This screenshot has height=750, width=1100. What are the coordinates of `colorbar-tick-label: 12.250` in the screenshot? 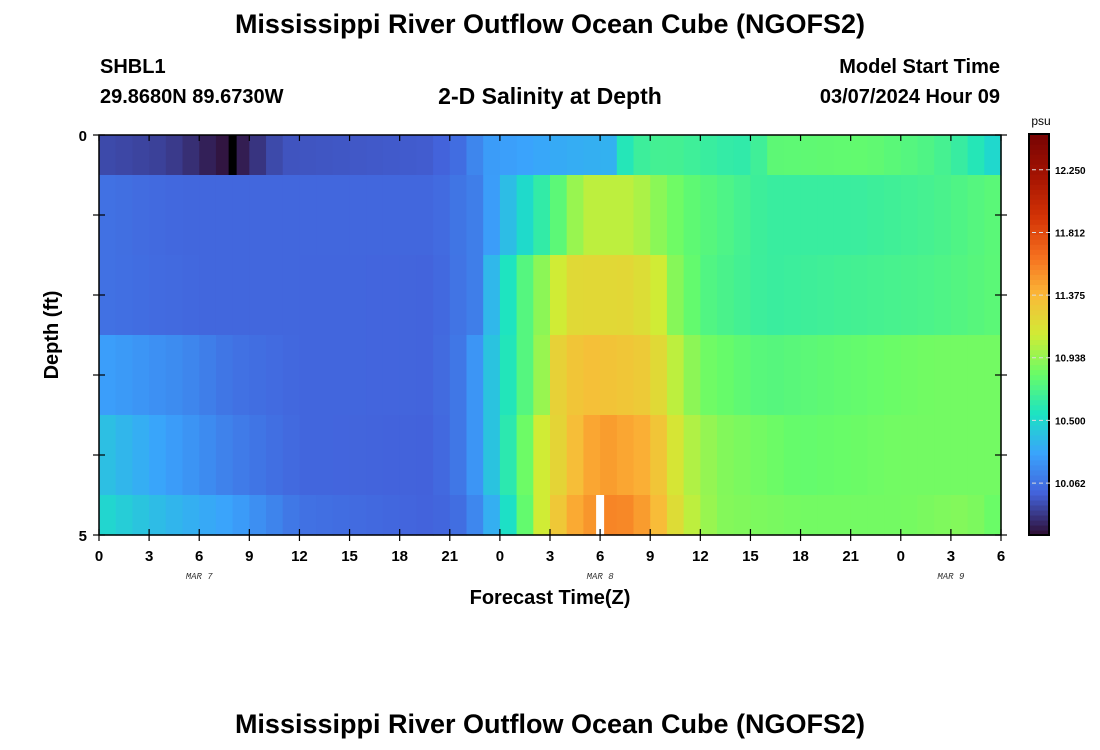 It's located at (1070, 171).